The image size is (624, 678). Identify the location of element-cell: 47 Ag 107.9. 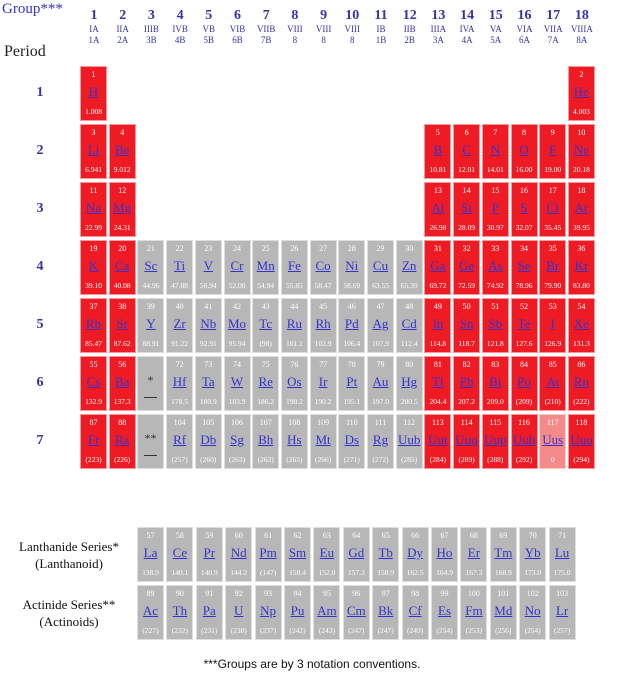
(380, 325).